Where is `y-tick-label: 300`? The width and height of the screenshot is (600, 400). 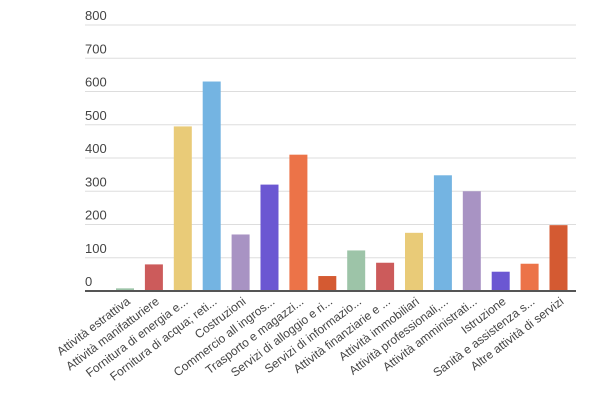
y-tick-label: 300 is located at coordinates (96, 181).